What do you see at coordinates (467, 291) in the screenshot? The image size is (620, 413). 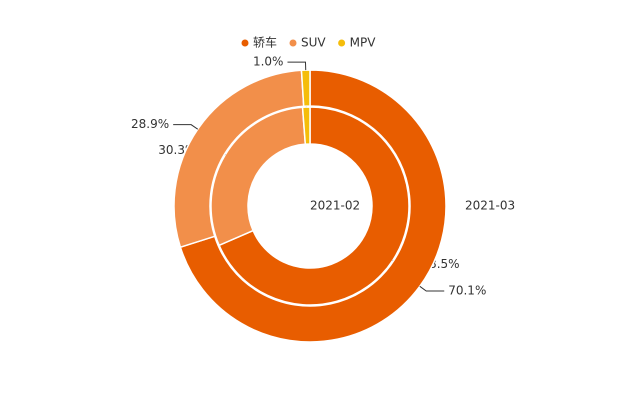 I see `value-label: 70.1%` at bounding box center [467, 291].